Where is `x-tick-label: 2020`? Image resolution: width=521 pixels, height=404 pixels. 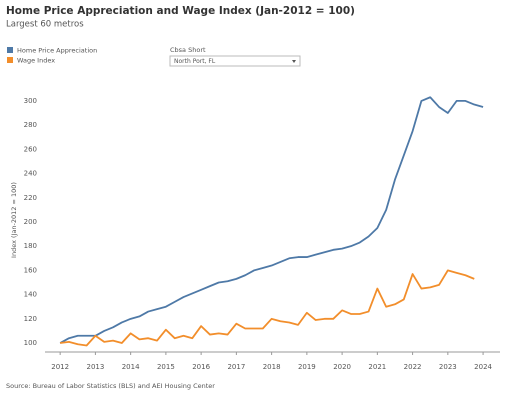
x-tick-label: 2020 is located at coordinates (342, 367).